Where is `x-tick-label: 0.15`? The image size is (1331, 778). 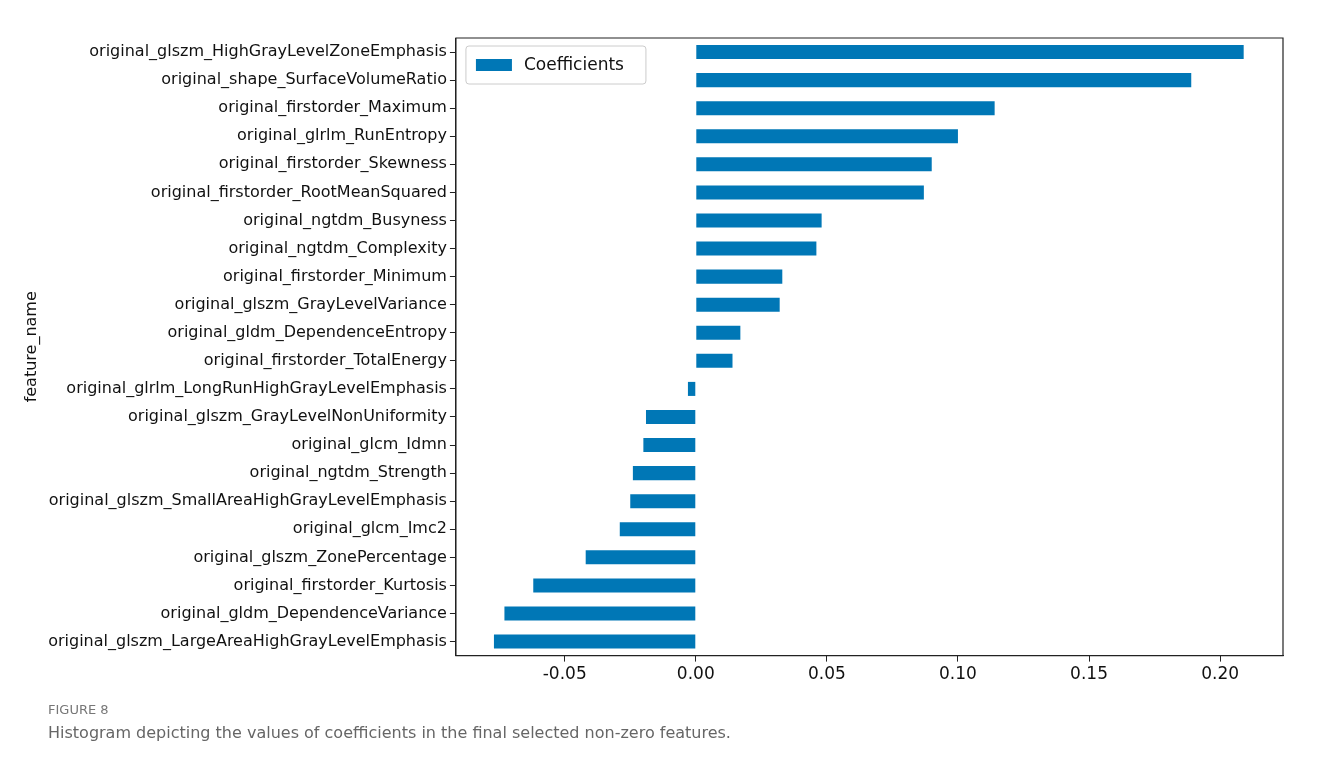
x-tick-label: 0.15 is located at coordinates (1089, 673).